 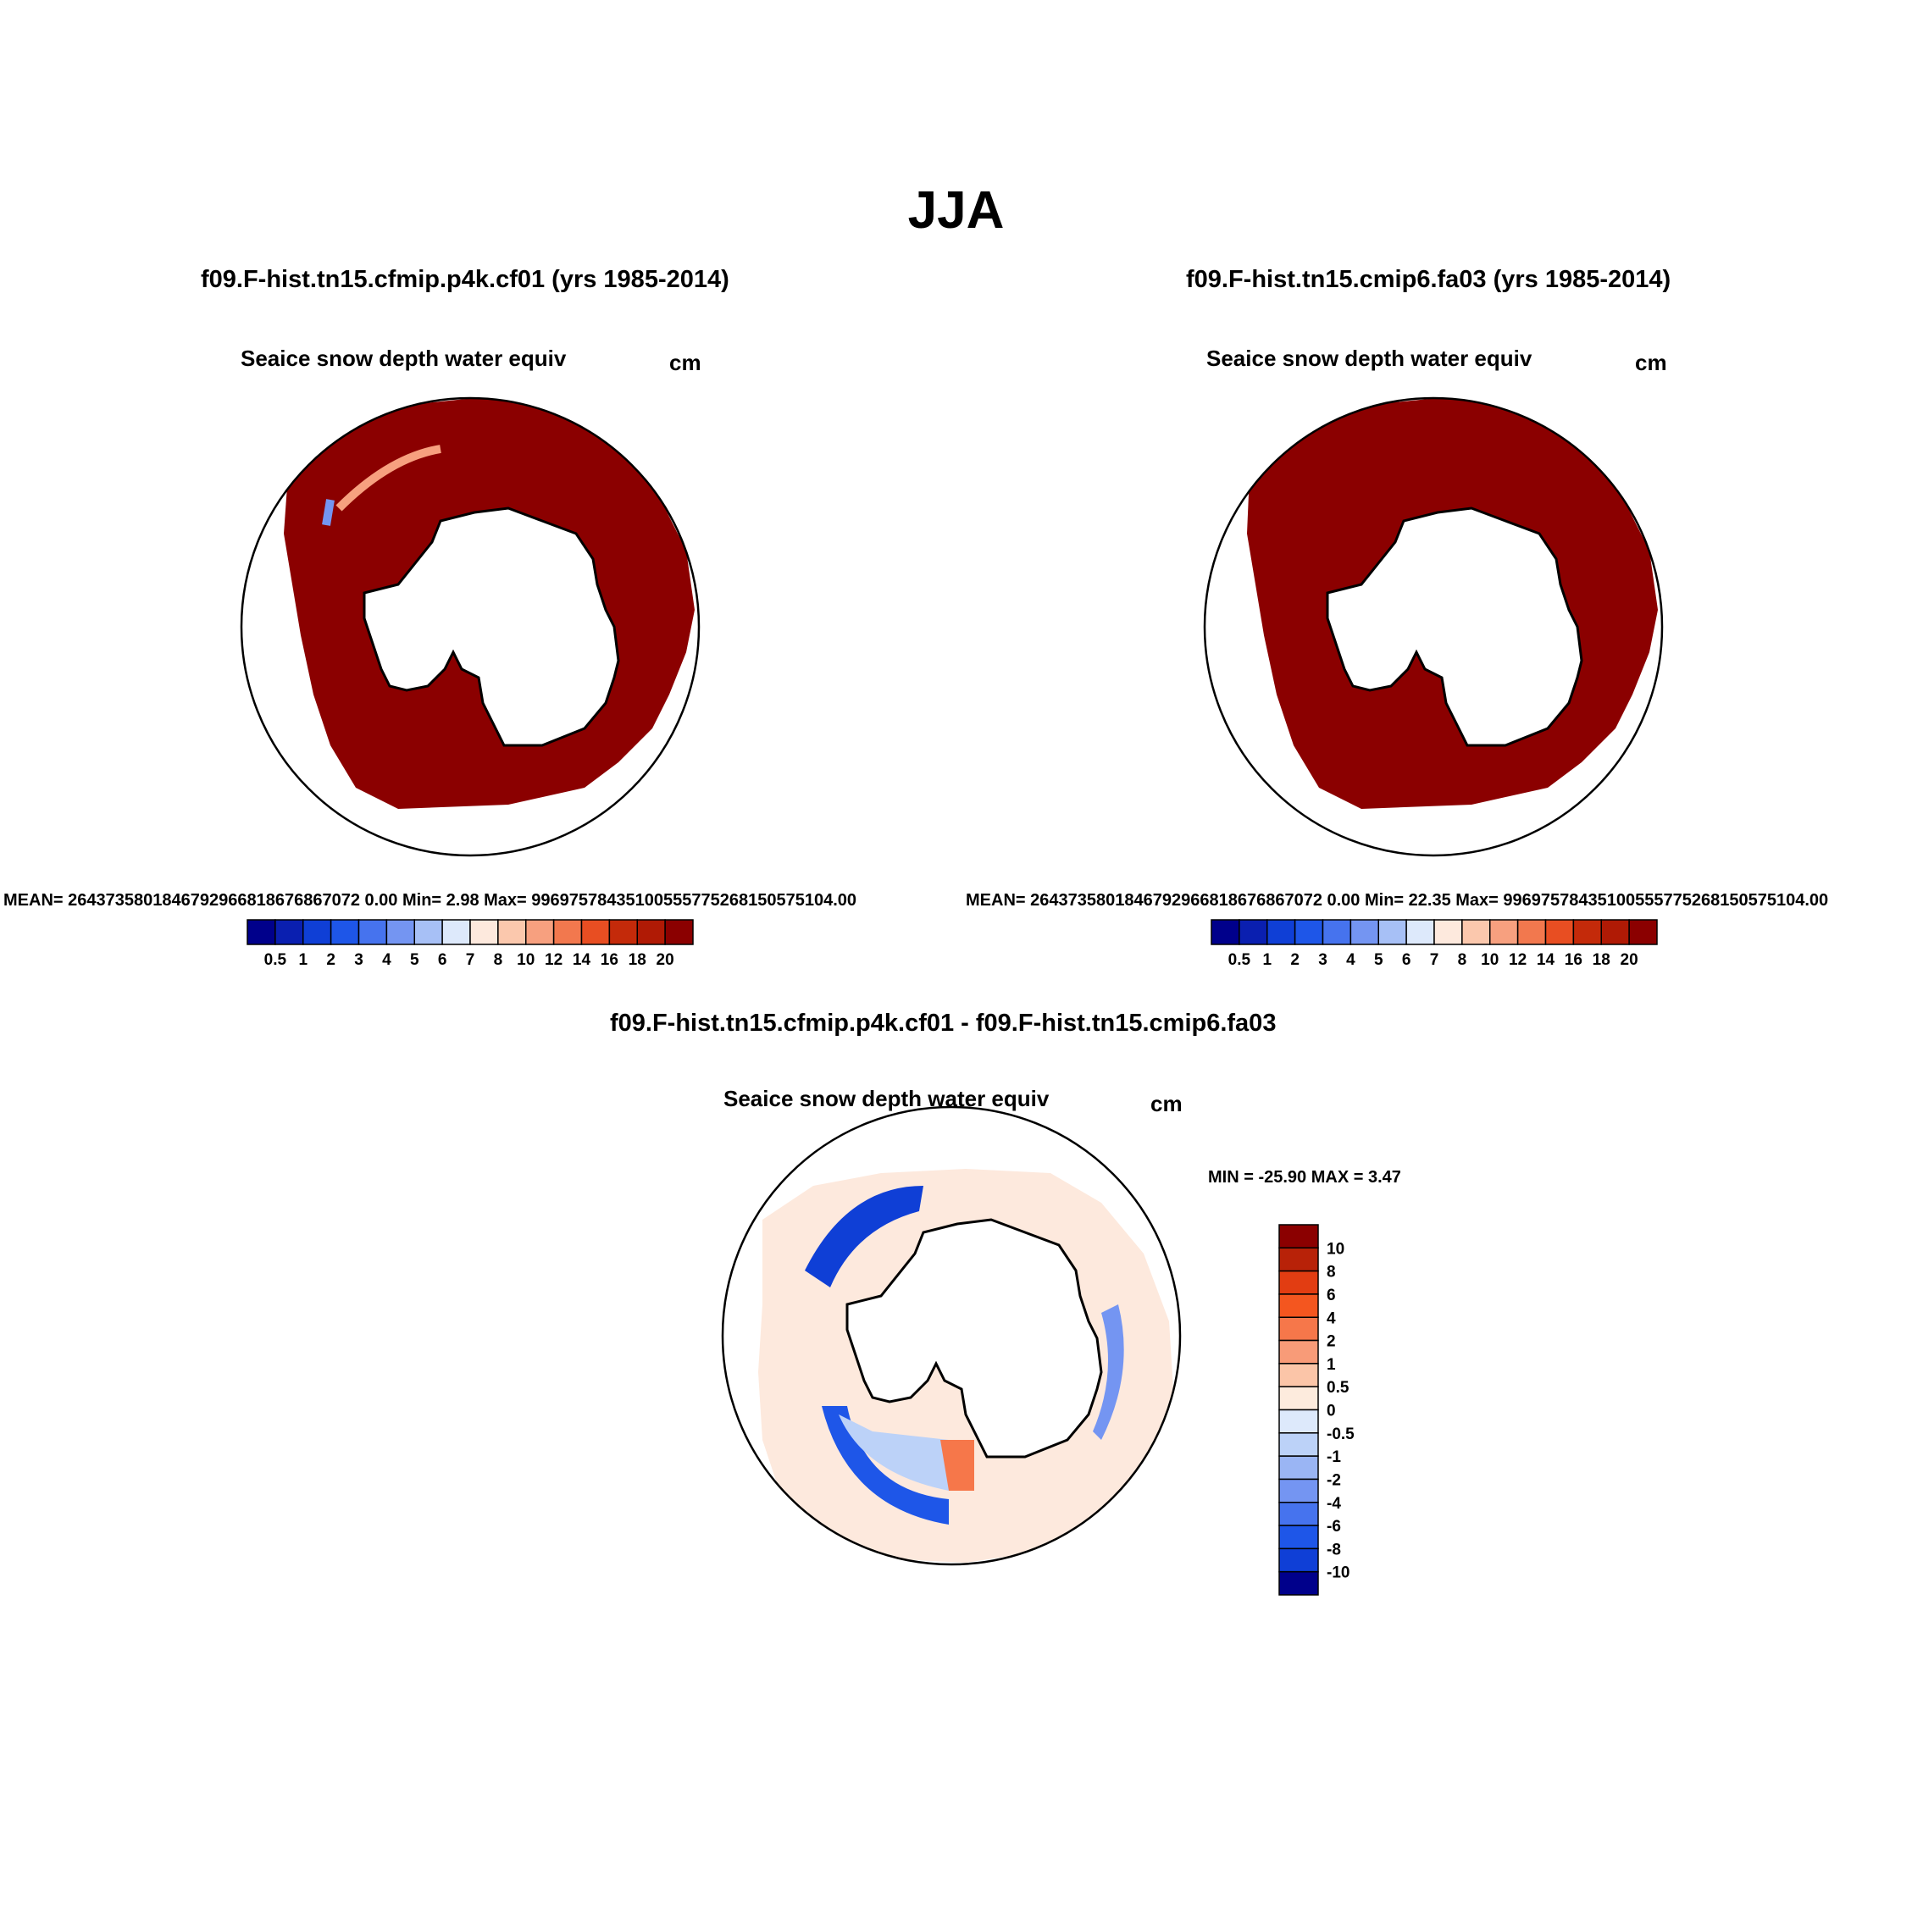 I want to click on diff-map-border, so click(x=951, y=1335).